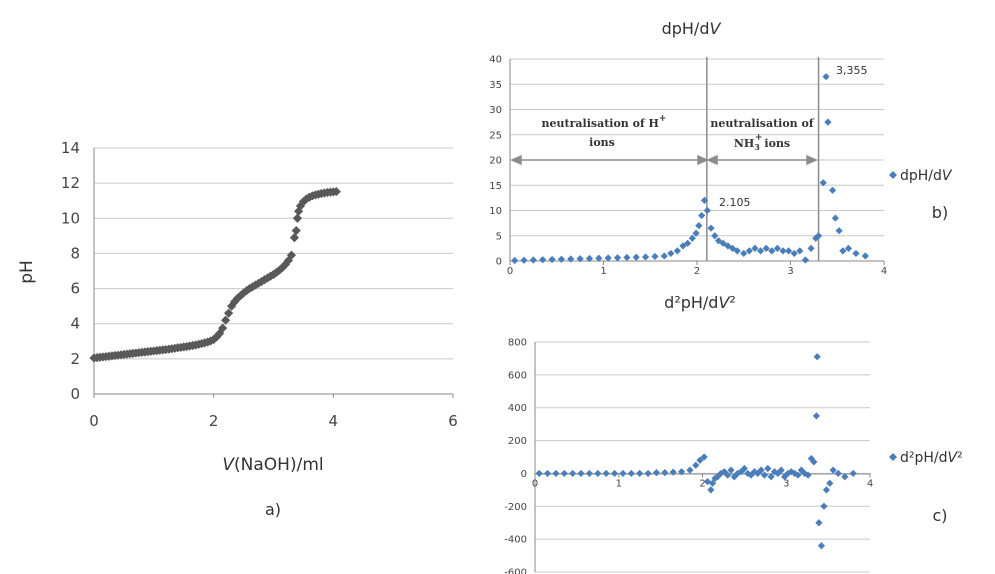 This screenshot has height=574, width=995. What do you see at coordinates (926, 458) in the screenshot?
I see `c-legend: d²pH/dV²` at bounding box center [926, 458].